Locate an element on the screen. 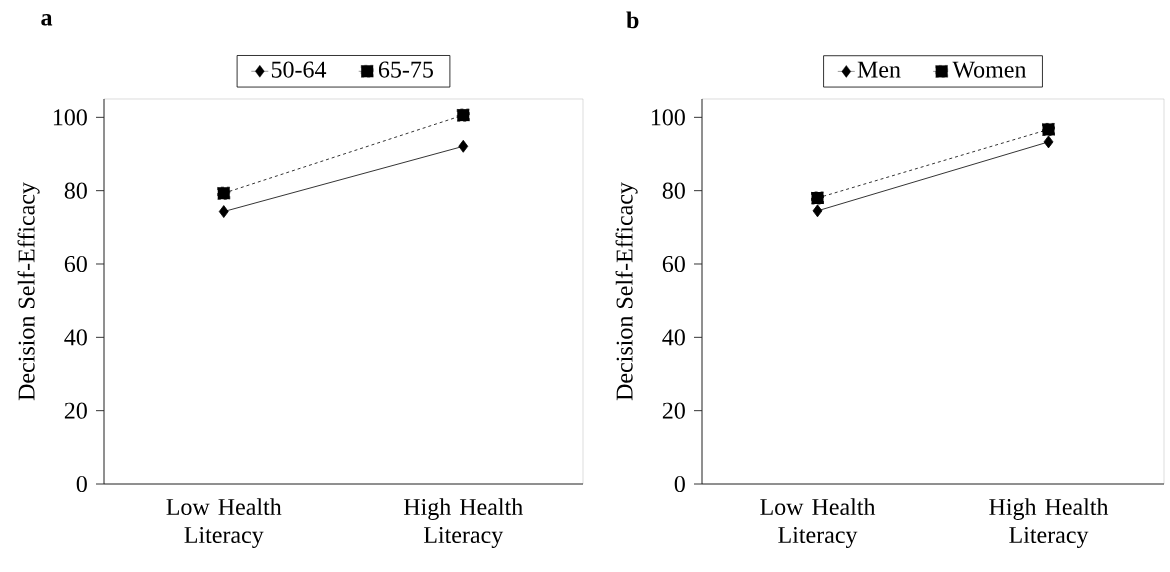  legend-label: 50-64 is located at coordinates (299, 69).